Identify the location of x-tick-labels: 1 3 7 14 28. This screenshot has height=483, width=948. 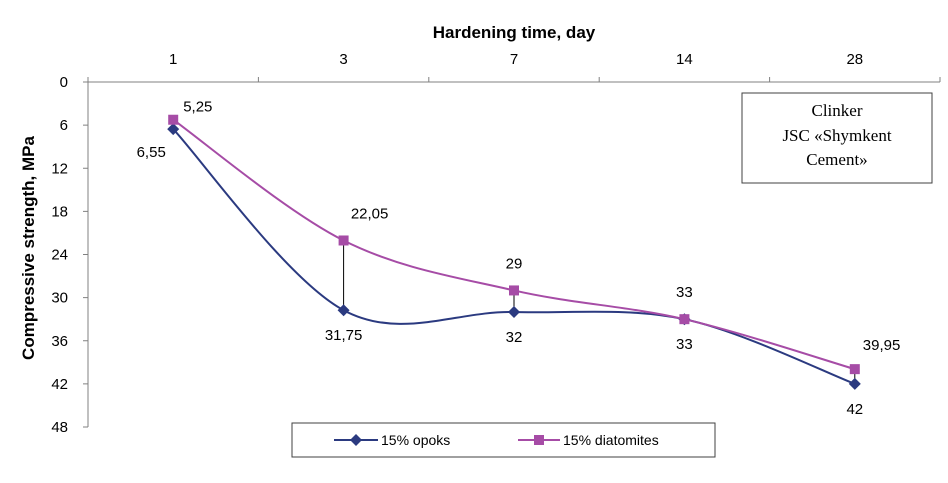
(516, 59).